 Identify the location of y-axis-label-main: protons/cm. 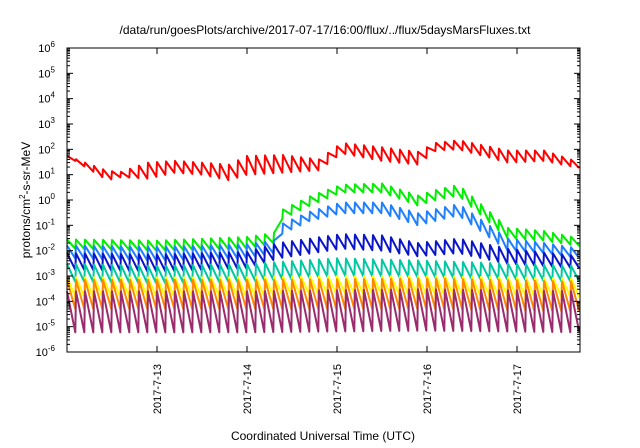
(26, 228).